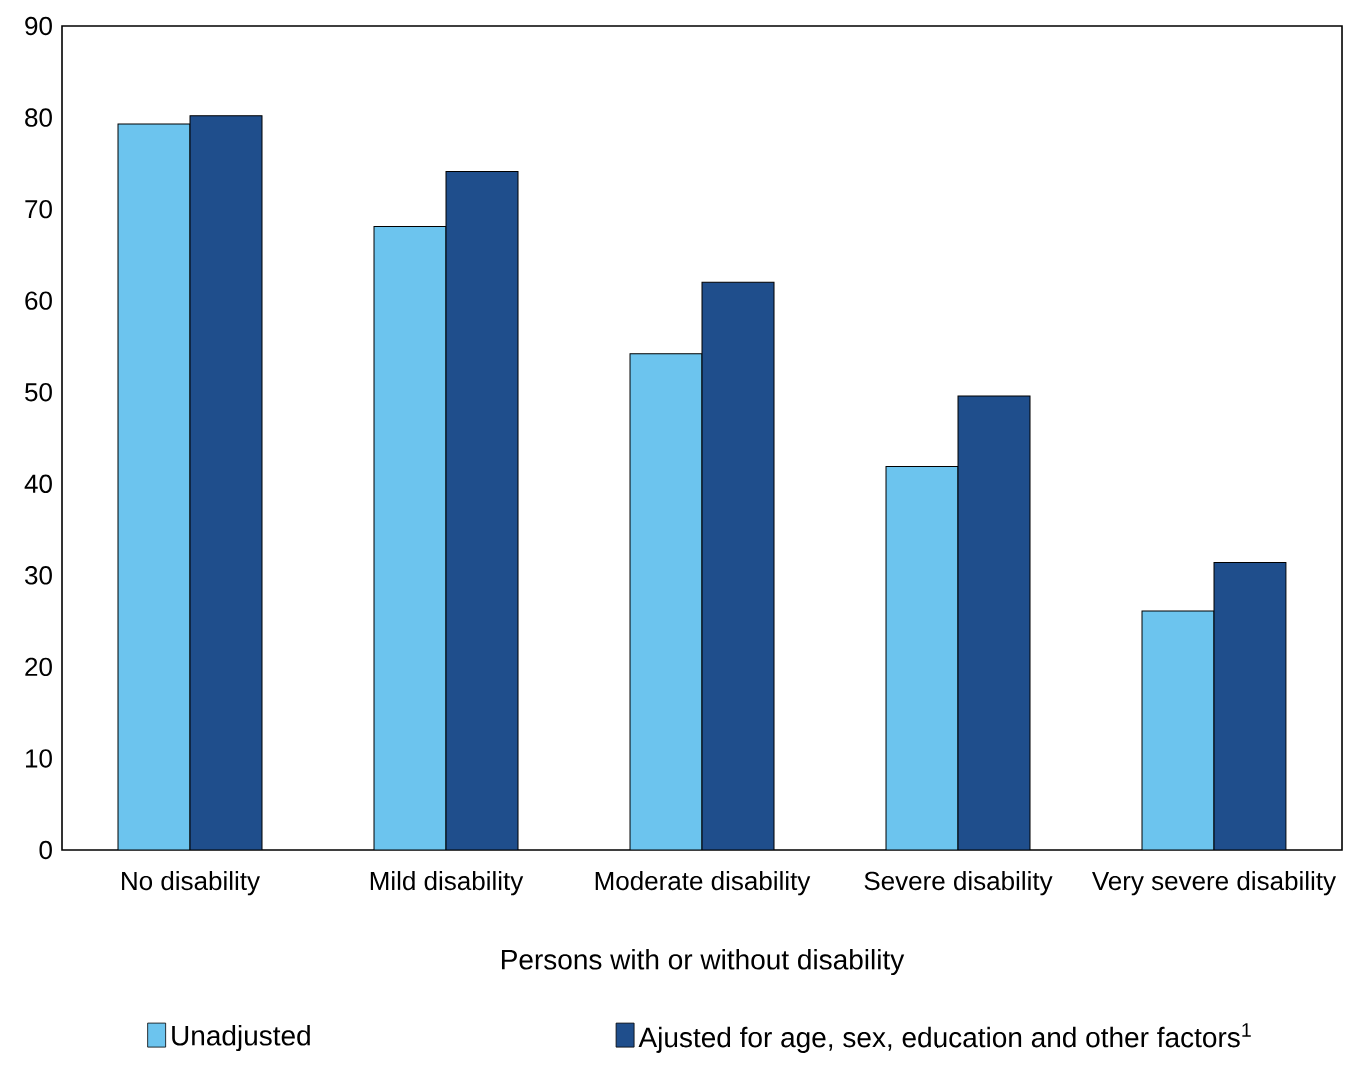 Image resolution: width=1348 pixels, height=1074 pixels. I want to click on x-tick-label: Very severe disability, so click(1214, 883).